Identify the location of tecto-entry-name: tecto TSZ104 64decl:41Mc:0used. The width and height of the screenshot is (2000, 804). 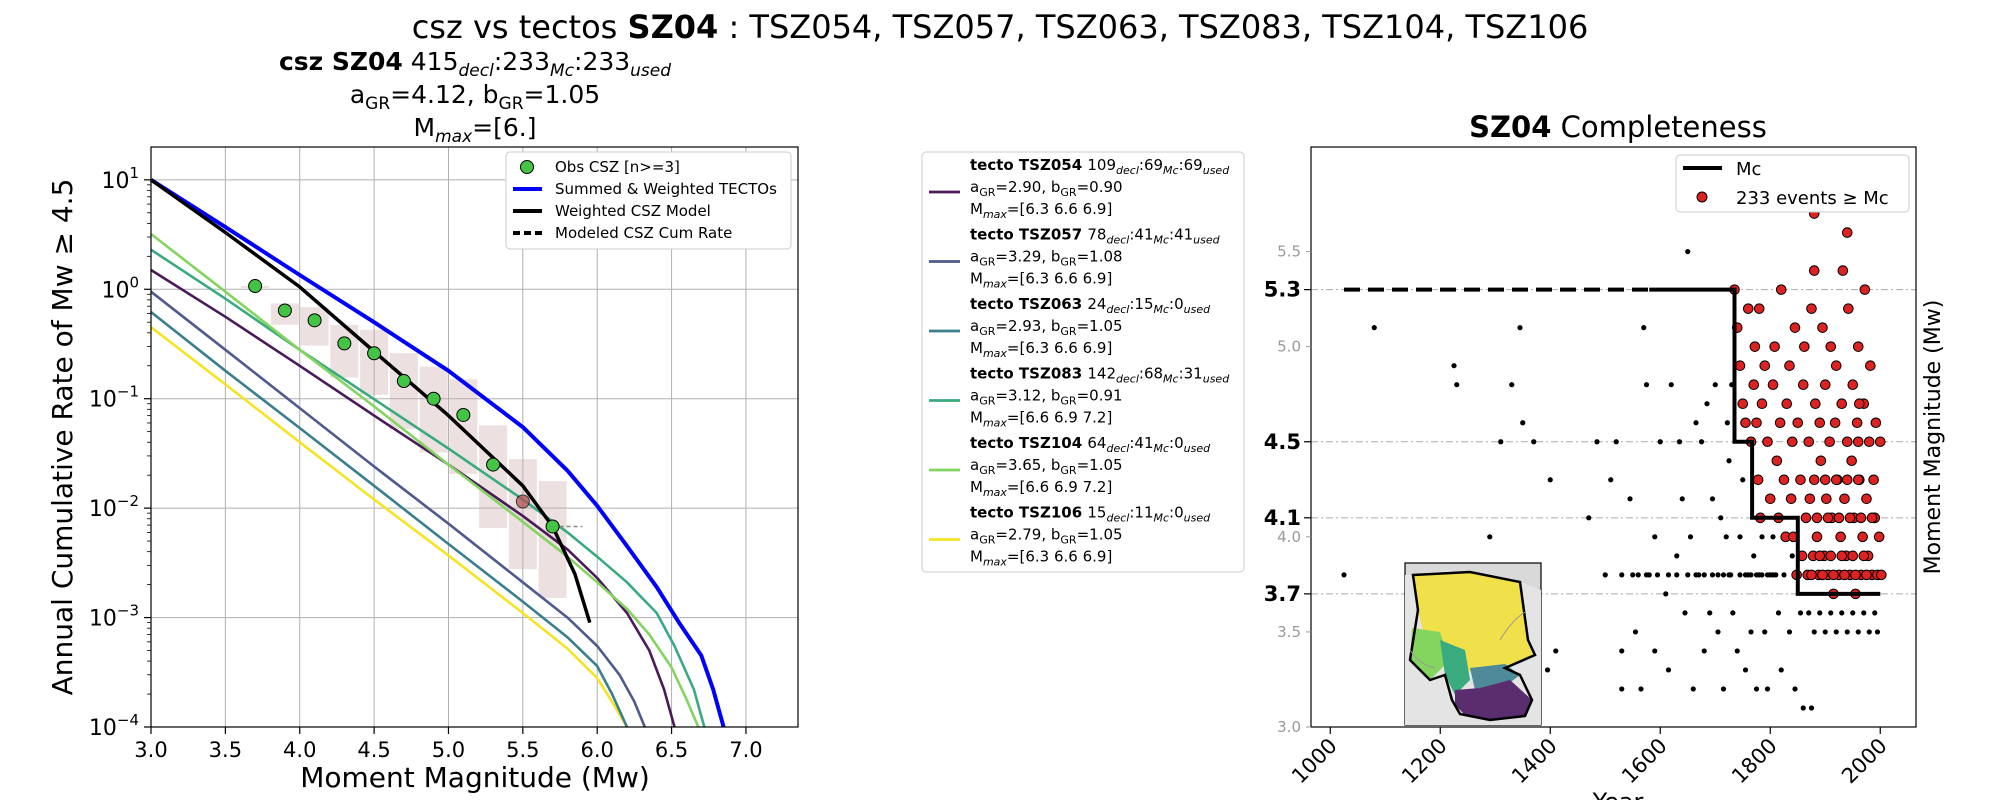
(1090, 444).